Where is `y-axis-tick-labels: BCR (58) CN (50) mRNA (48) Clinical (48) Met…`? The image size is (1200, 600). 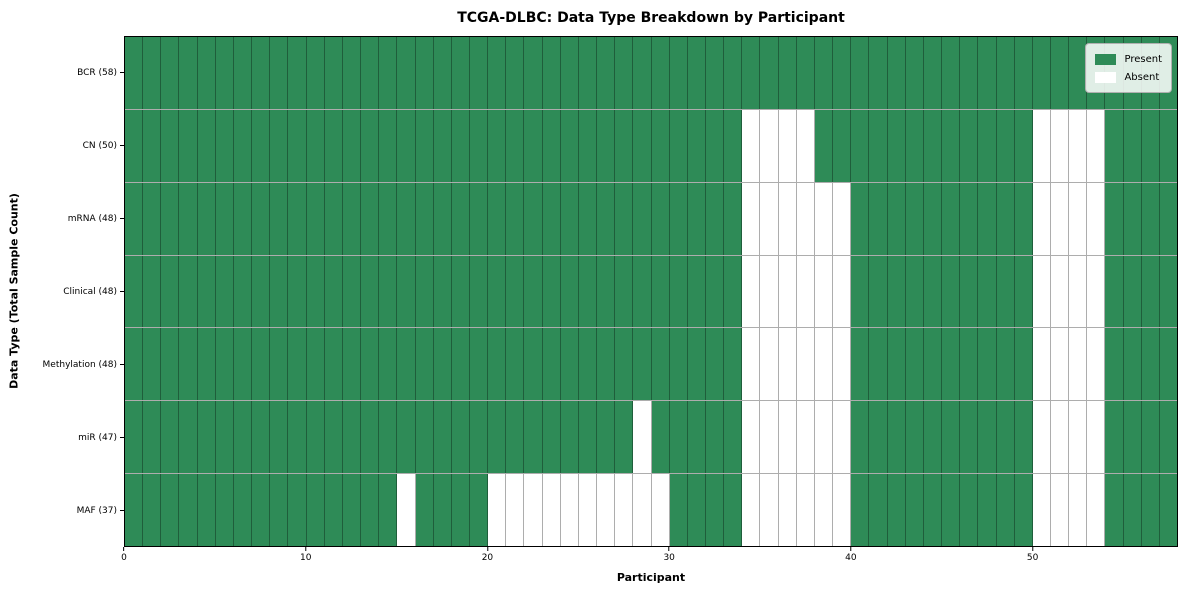 y-axis-tick-labels: BCR (58) CN (50) mRNA (48) Clinical (48) Met… is located at coordinates (62, 291).